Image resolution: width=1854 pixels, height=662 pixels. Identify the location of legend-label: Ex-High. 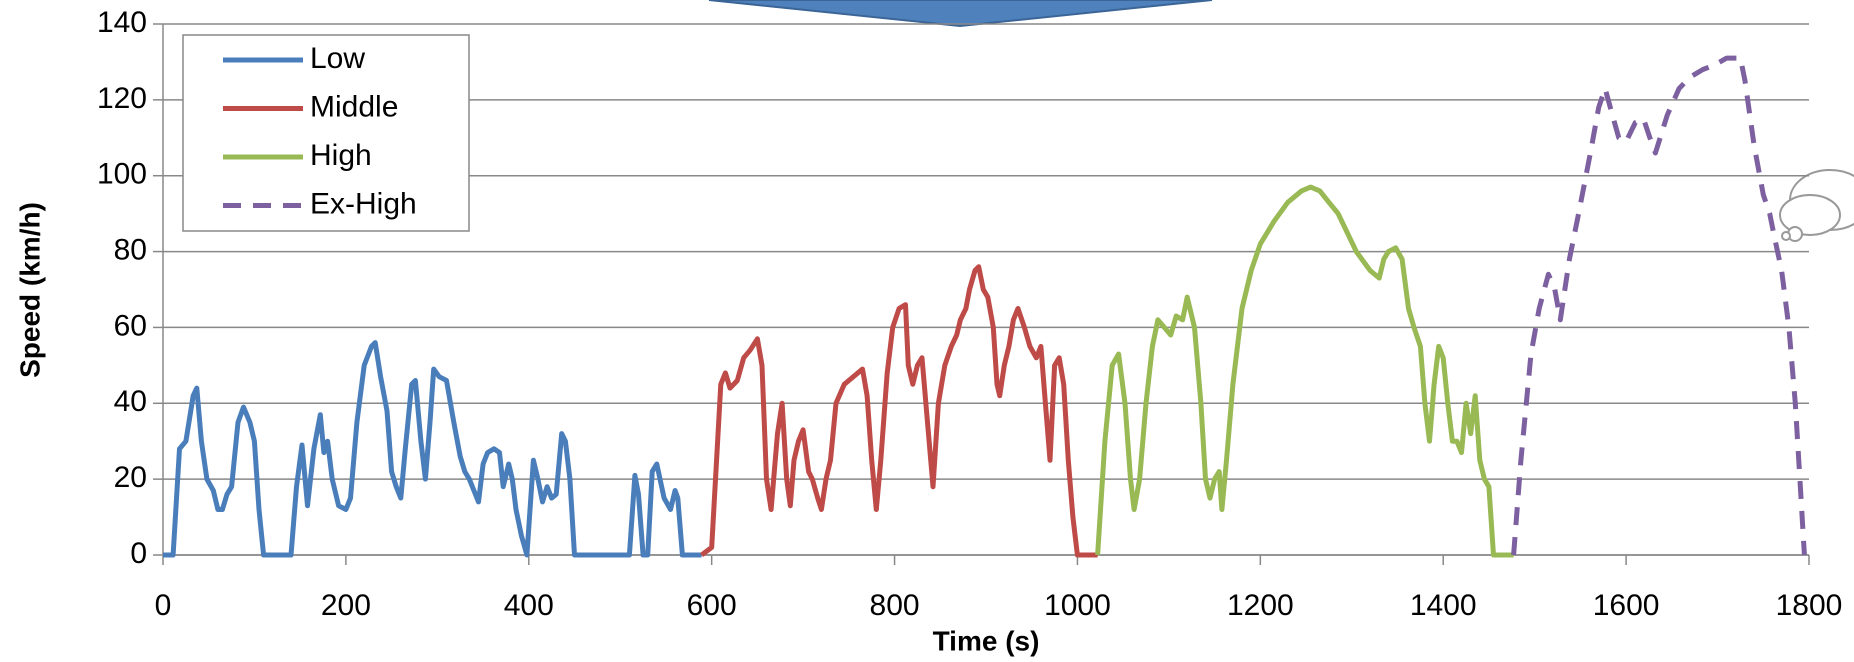
(363, 203).